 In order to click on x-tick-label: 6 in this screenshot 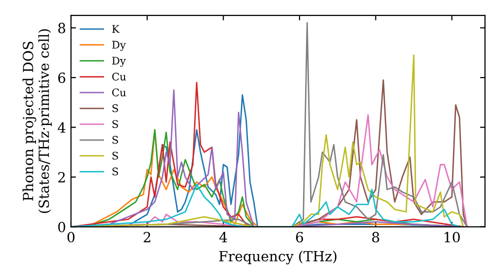, I will do `click(300, 237)`.